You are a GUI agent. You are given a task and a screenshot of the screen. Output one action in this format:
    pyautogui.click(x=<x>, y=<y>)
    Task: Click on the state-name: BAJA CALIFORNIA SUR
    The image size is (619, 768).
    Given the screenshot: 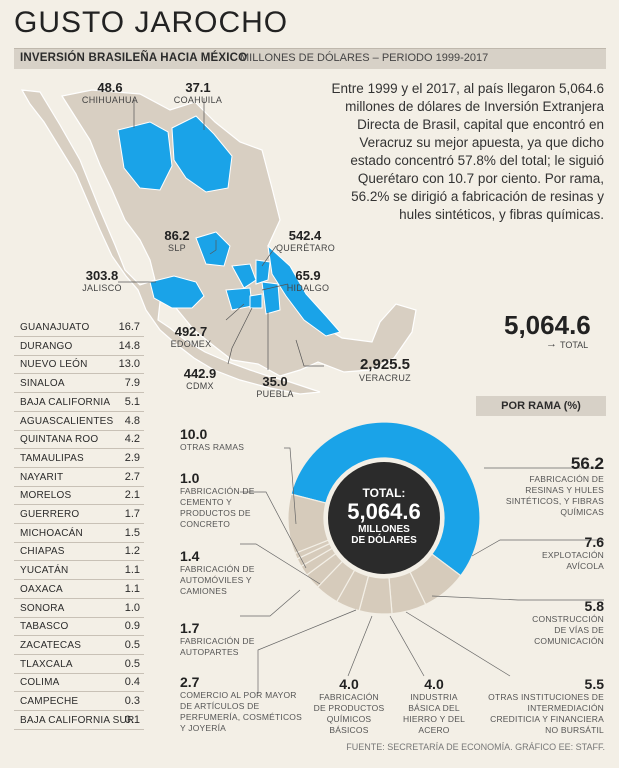 What is the action you would take?
    pyautogui.click(x=77, y=720)
    